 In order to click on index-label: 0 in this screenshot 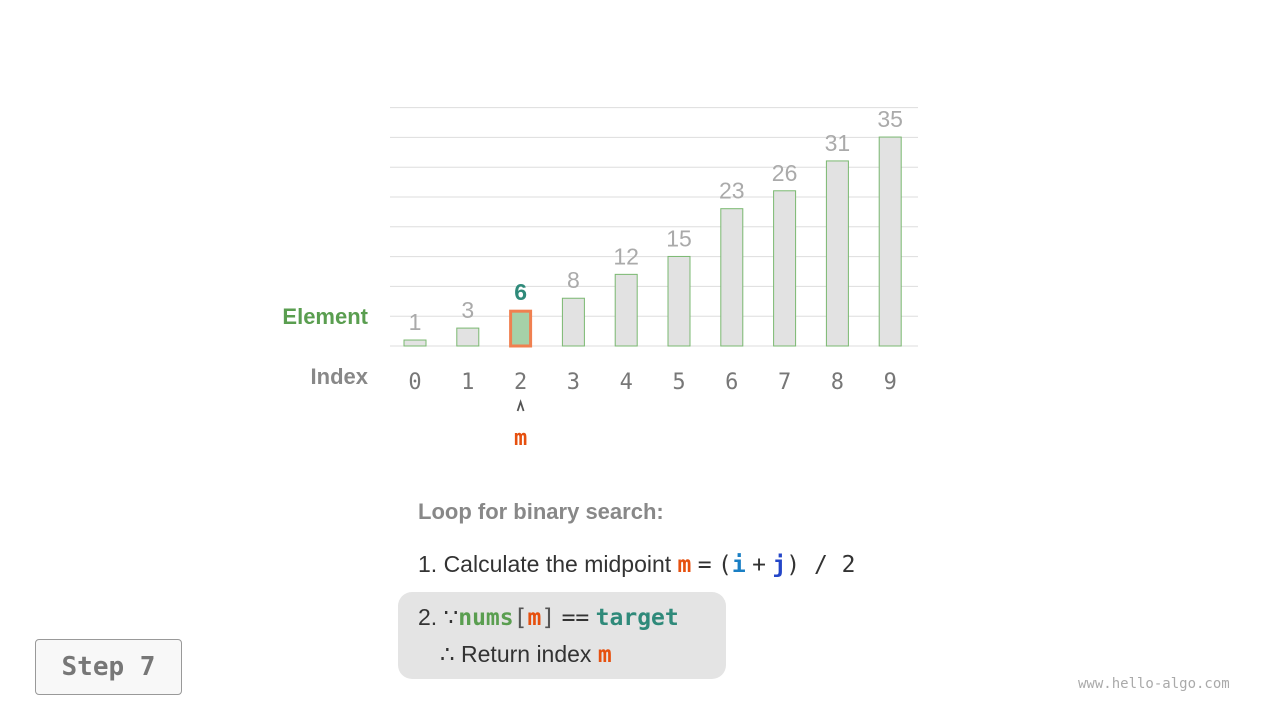, I will do `click(414, 382)`.